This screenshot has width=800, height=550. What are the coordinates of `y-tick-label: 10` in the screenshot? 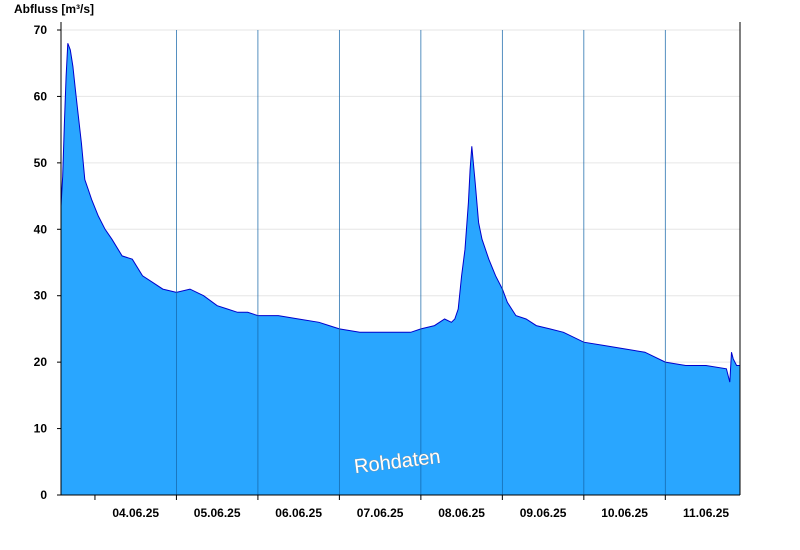 It's located at (41, 429).